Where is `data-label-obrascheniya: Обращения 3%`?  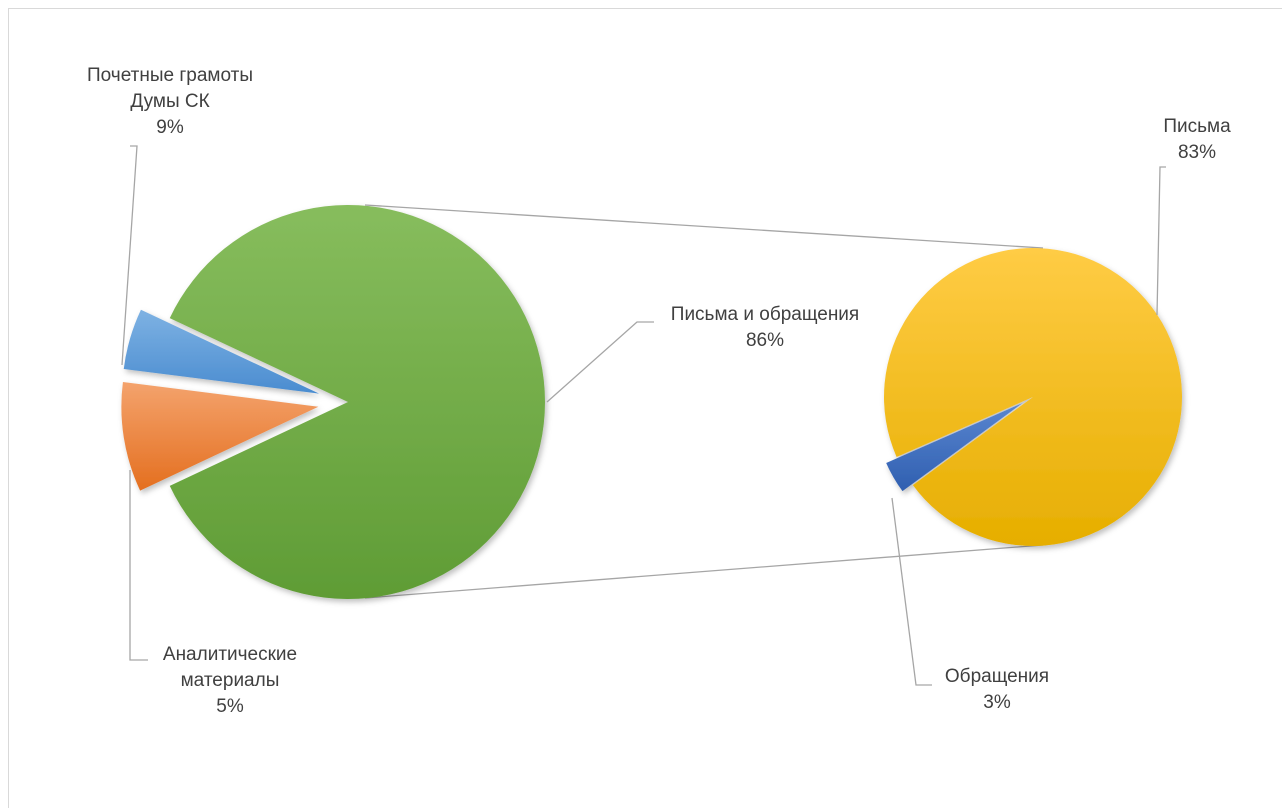
data-label-obrascheniya: Обращения 3% is located at coordinates (997, 690).